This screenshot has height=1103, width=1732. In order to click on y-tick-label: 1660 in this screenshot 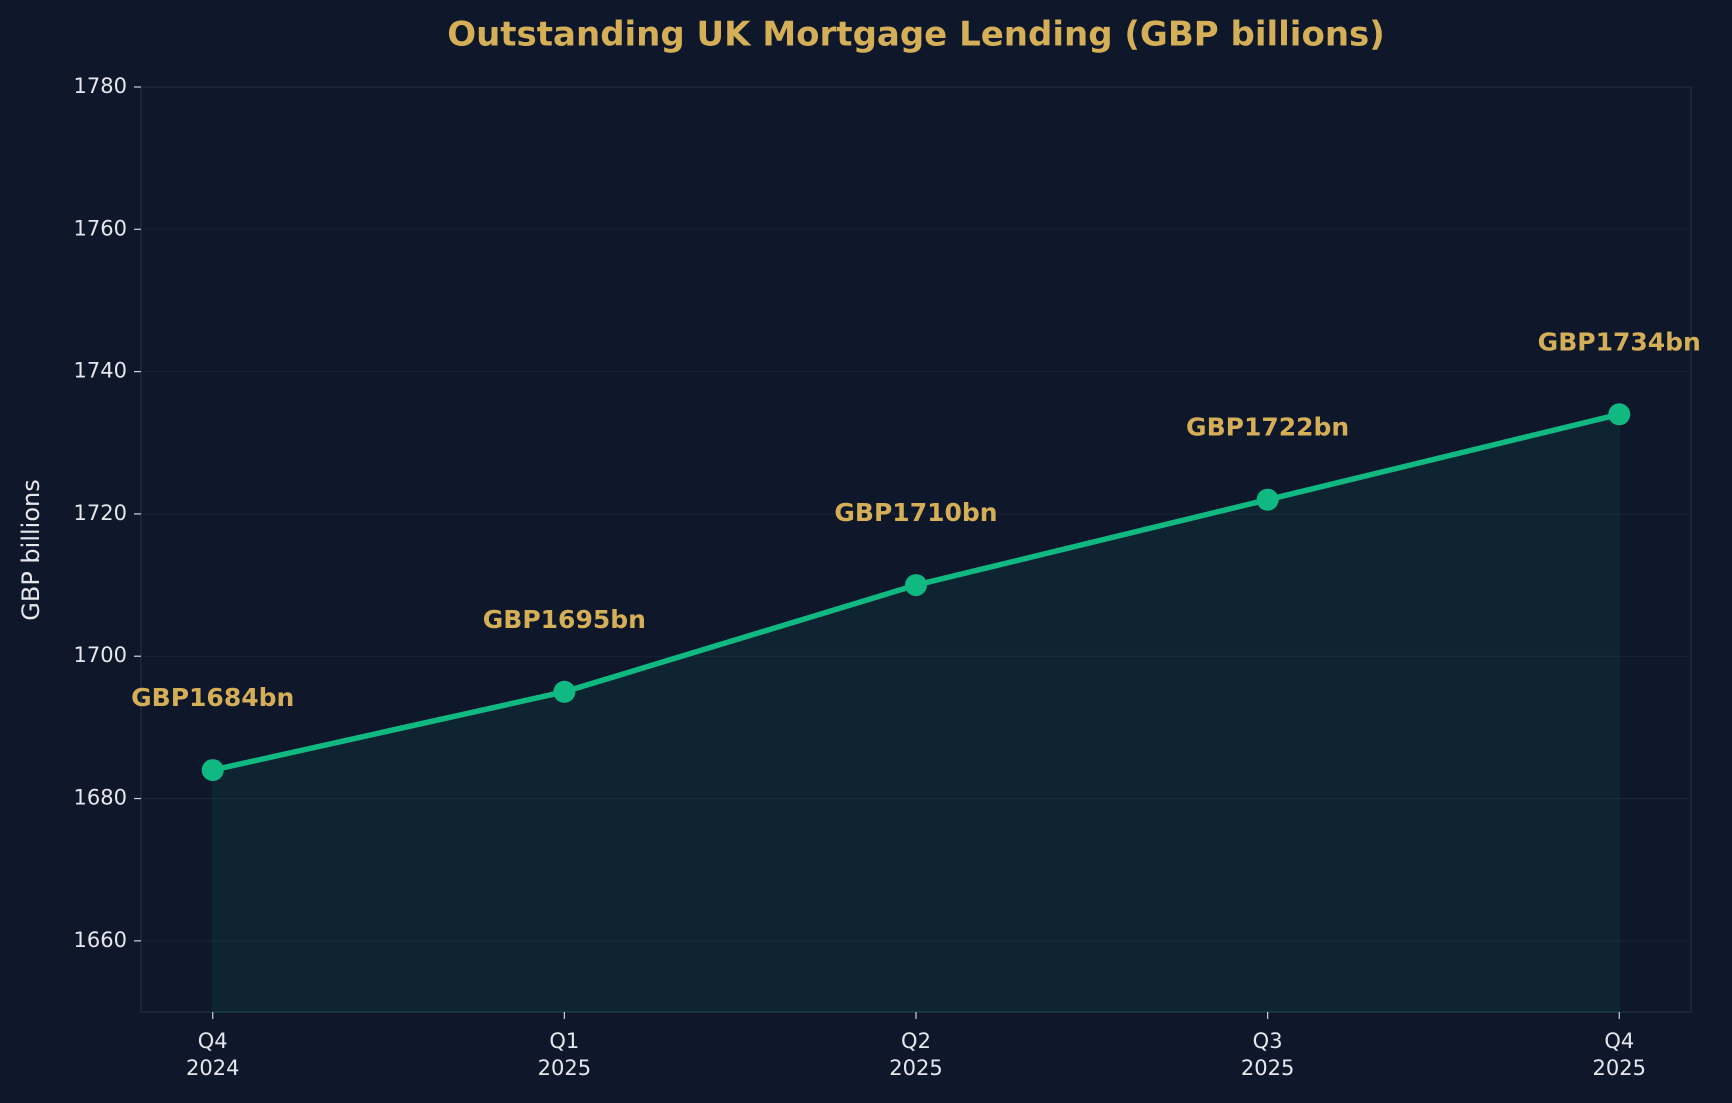, I will do `click(100, 940)`.